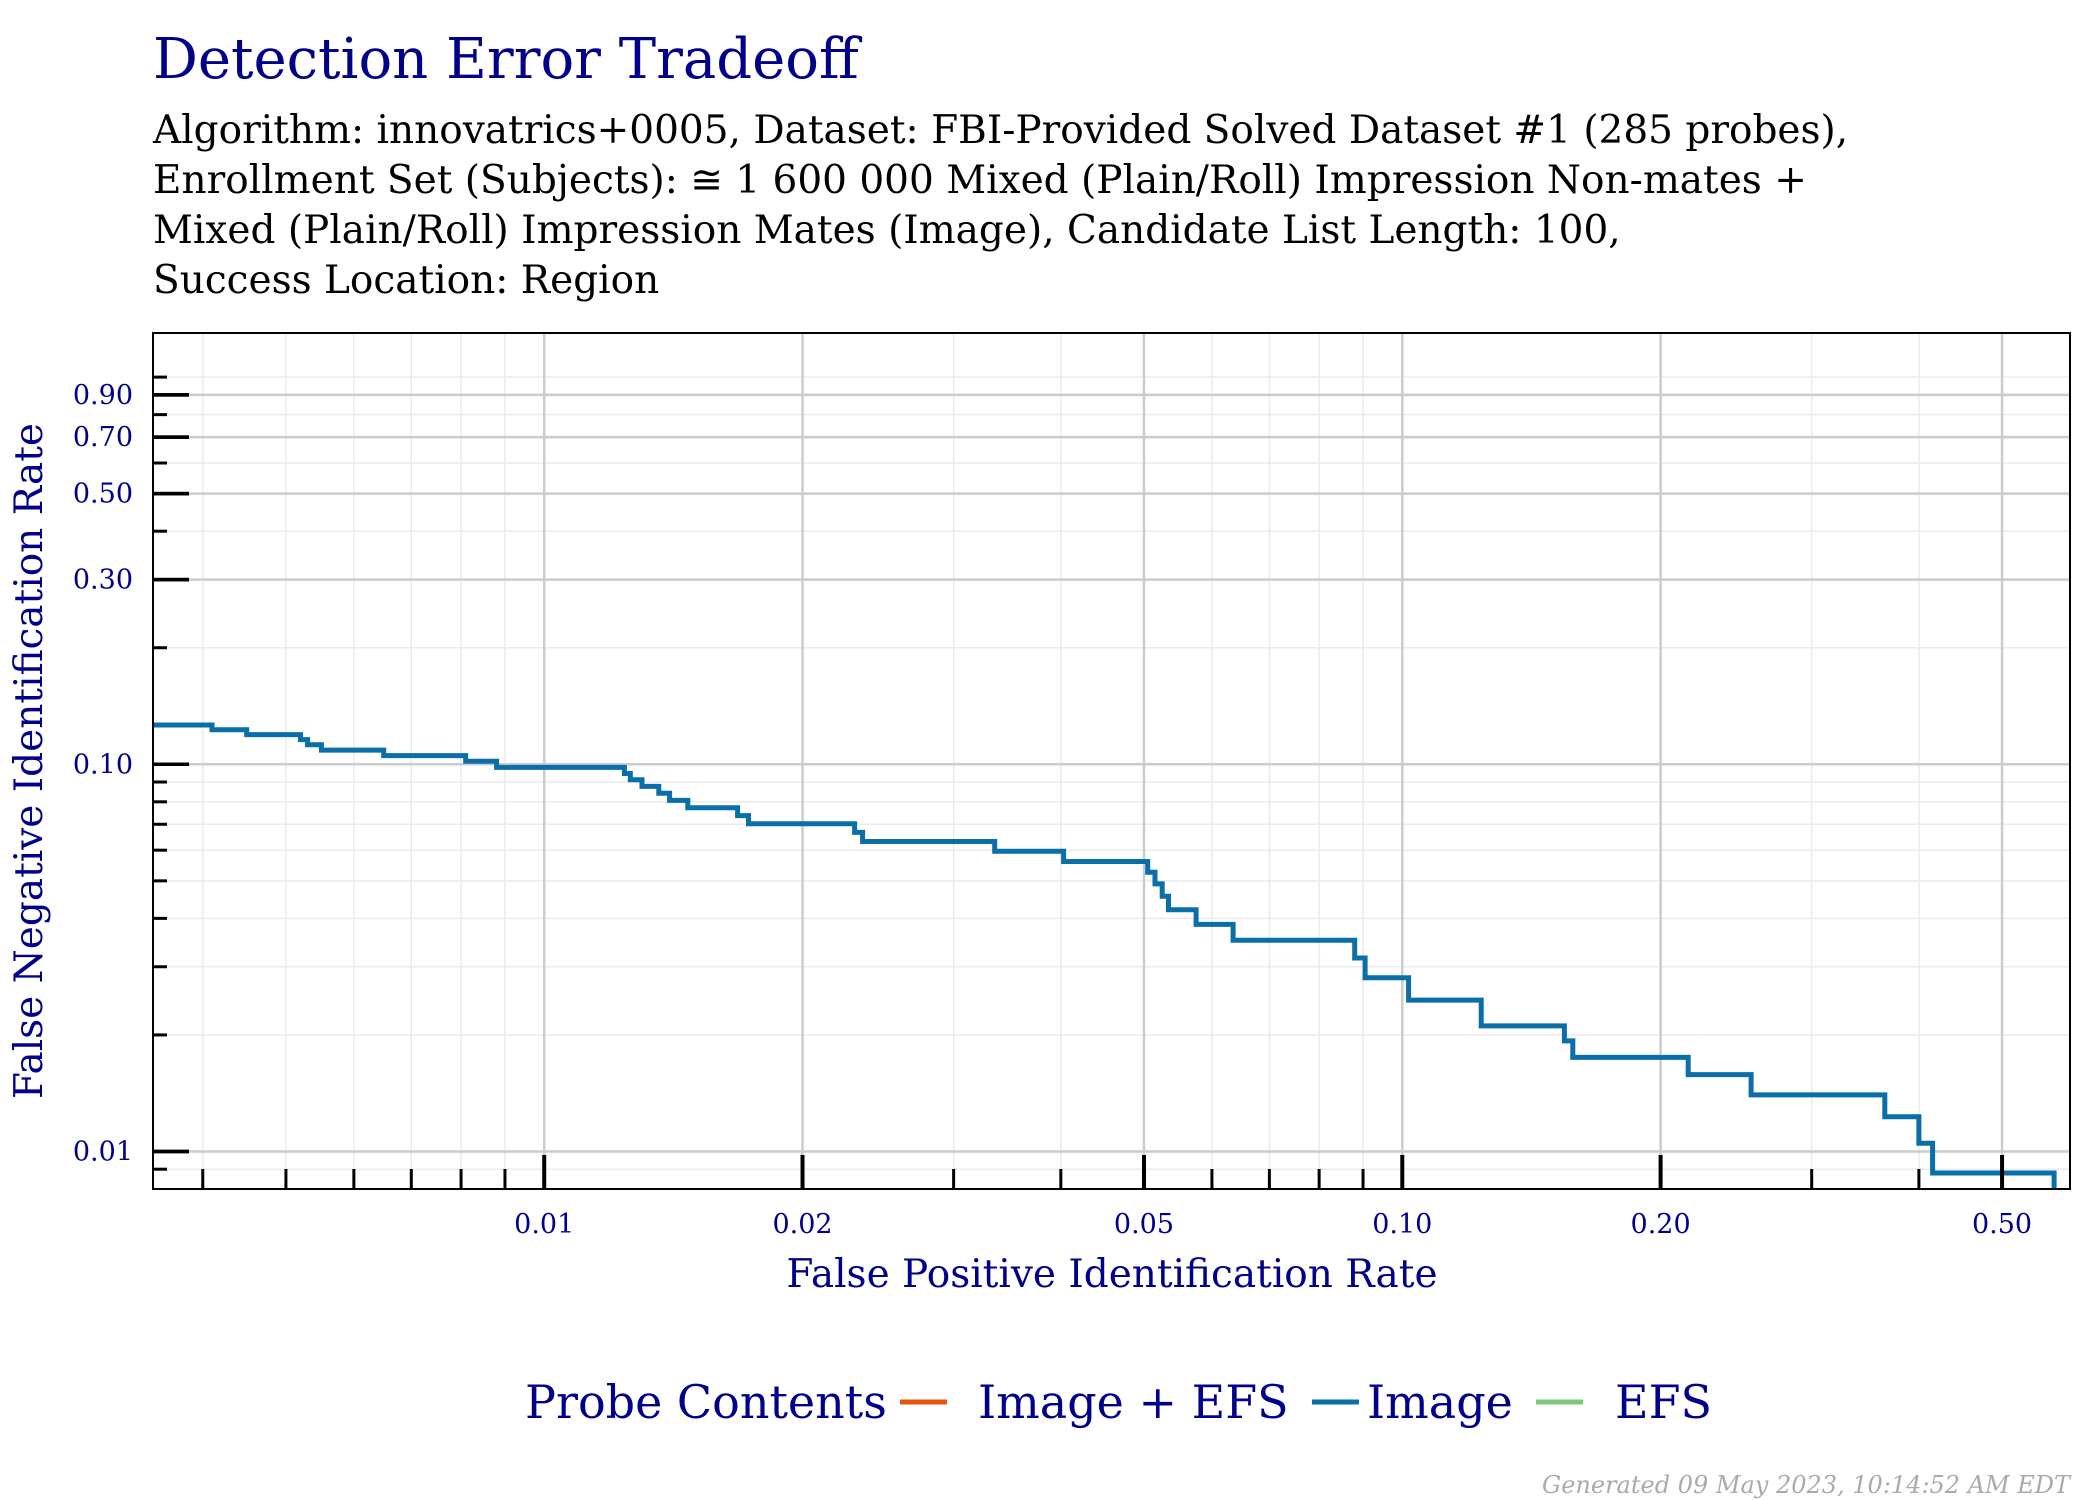 This screenshot has width=2100, height=1500. What do you see at coordinates (1440, 1402) in the screenshot?
I see `legend-label-image: Image` at bounding box center [1440, 1402].